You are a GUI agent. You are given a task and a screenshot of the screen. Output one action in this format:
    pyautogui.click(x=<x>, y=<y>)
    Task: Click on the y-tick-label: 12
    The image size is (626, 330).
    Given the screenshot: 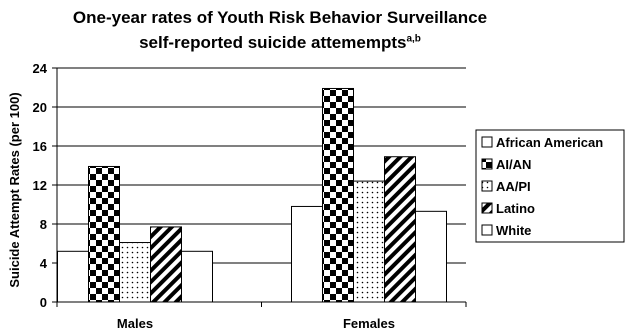 What is the action you would take?
    pyautogui.click(x=40, y=185)
    